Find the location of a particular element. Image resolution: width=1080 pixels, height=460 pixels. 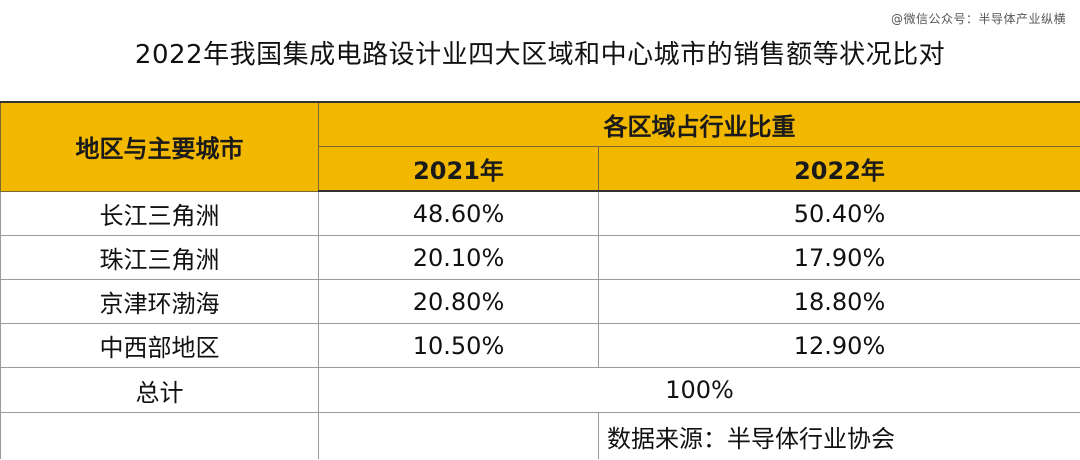

source-note: 数据来源：半导体行业协会 is located at coordinates (839, 435).